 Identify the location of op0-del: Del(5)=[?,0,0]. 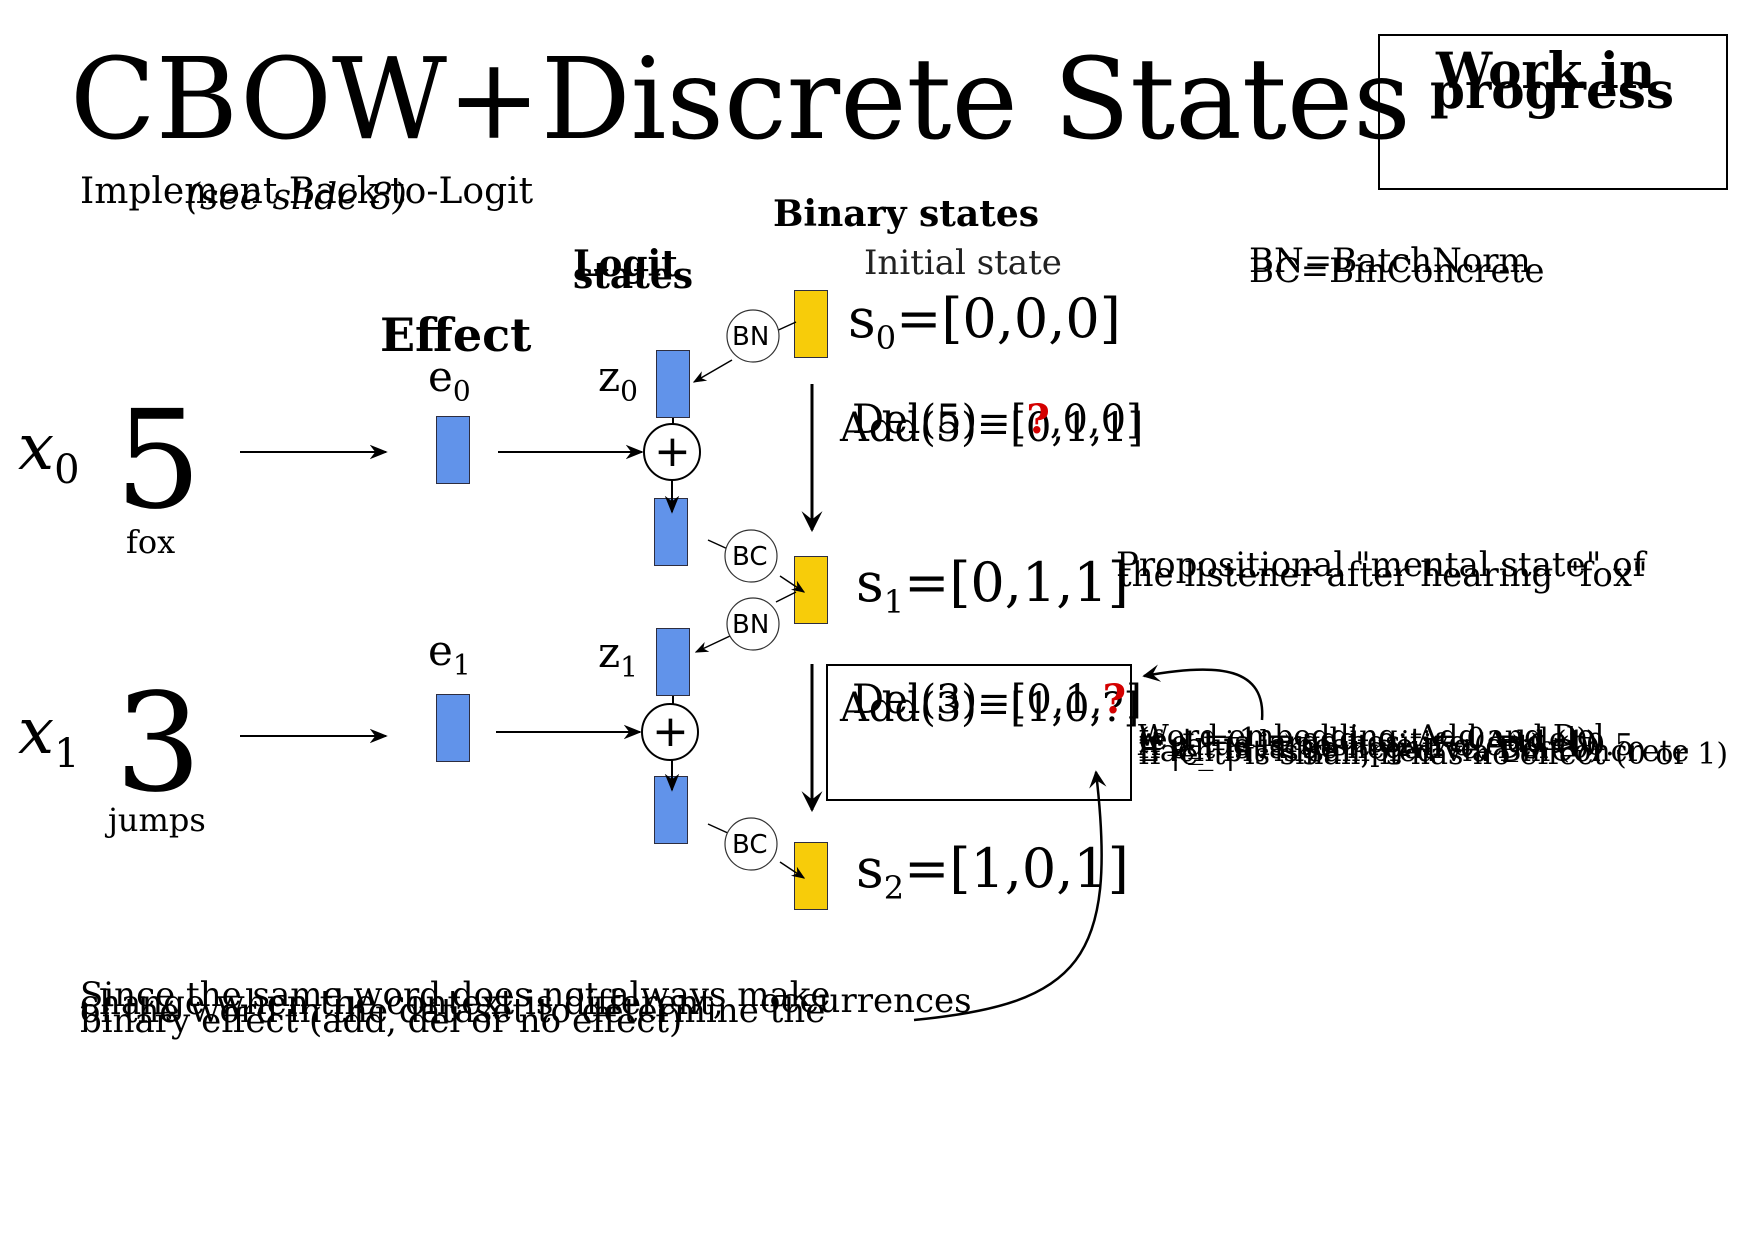
(997, 419).